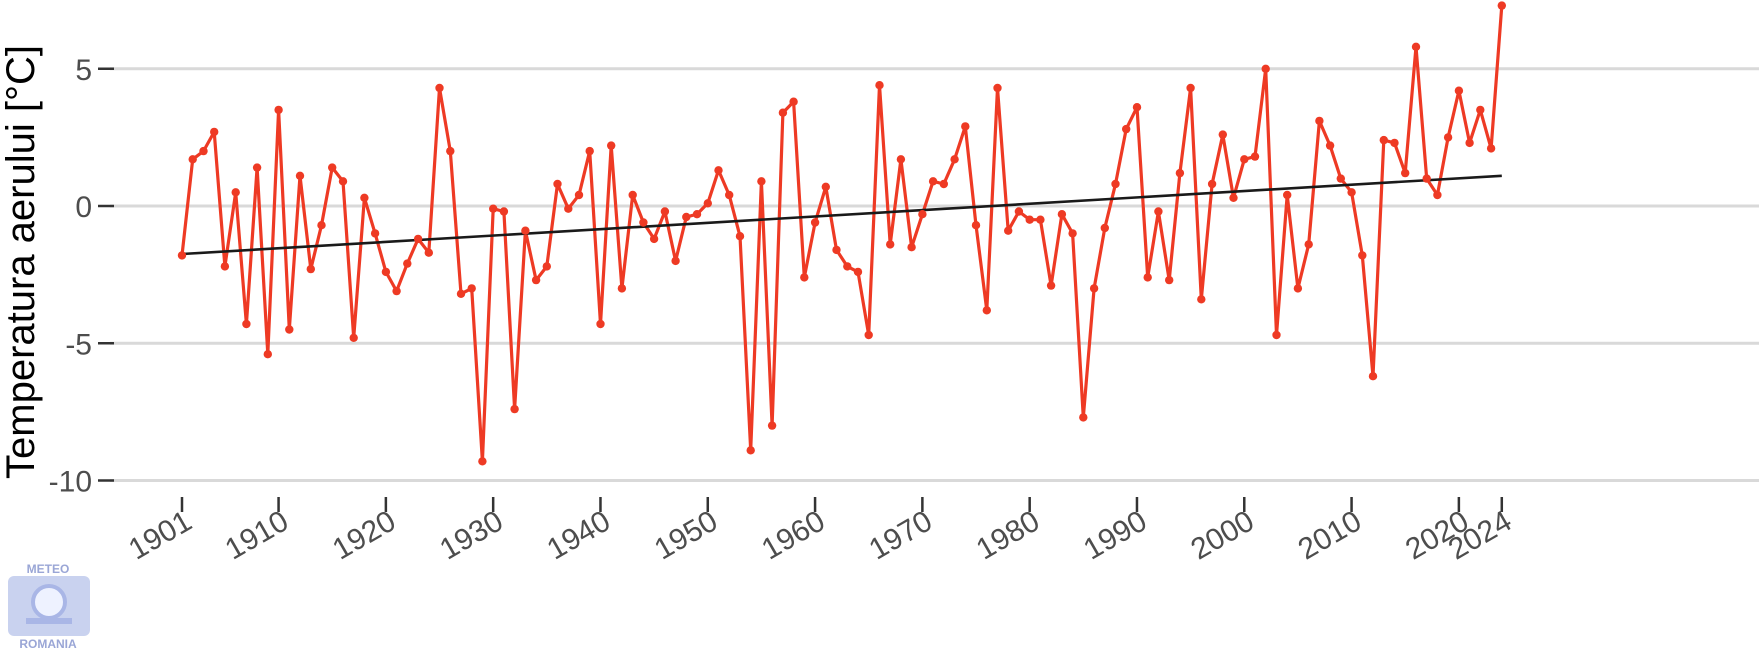  I want to click on x-tick-label: 1930, so click(471, 535).